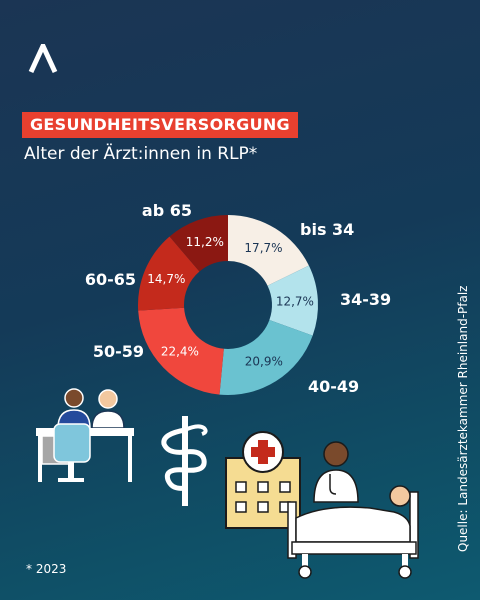 This screenshot has width=480, height=600. Describe the element at coordinates (160, 125) in the screenshot. I see `category-tag: GESUNDHEITSVERSORGUNG` at that location.